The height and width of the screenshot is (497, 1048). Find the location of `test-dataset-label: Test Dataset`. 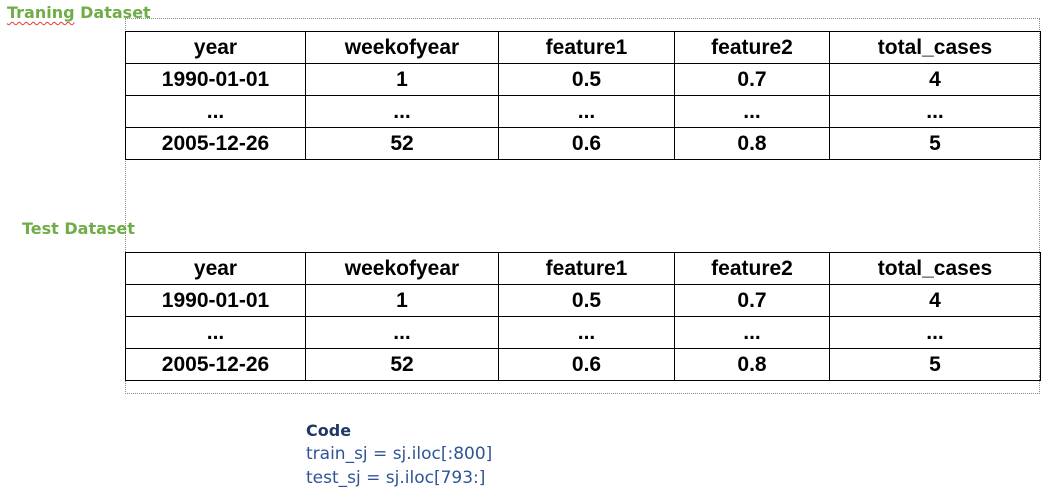

test-dataset-label: Test Dataset is located at coordinates (78, 228).